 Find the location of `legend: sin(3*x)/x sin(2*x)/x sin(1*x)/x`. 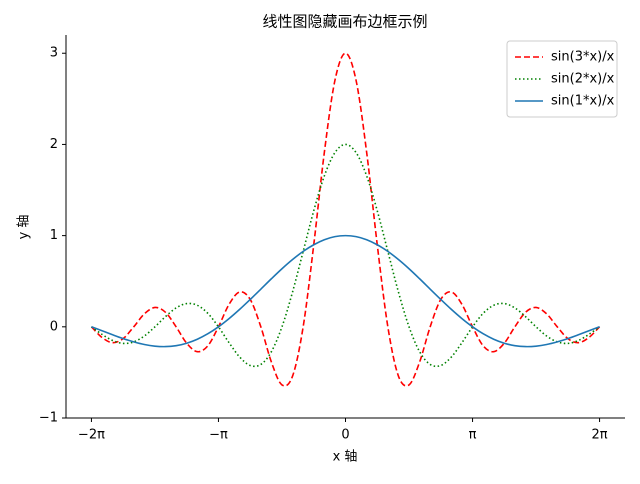

legend: sin(3*x)/x sin(2*x)/x sin(1*x)/x is located at coordinates (562, 79).